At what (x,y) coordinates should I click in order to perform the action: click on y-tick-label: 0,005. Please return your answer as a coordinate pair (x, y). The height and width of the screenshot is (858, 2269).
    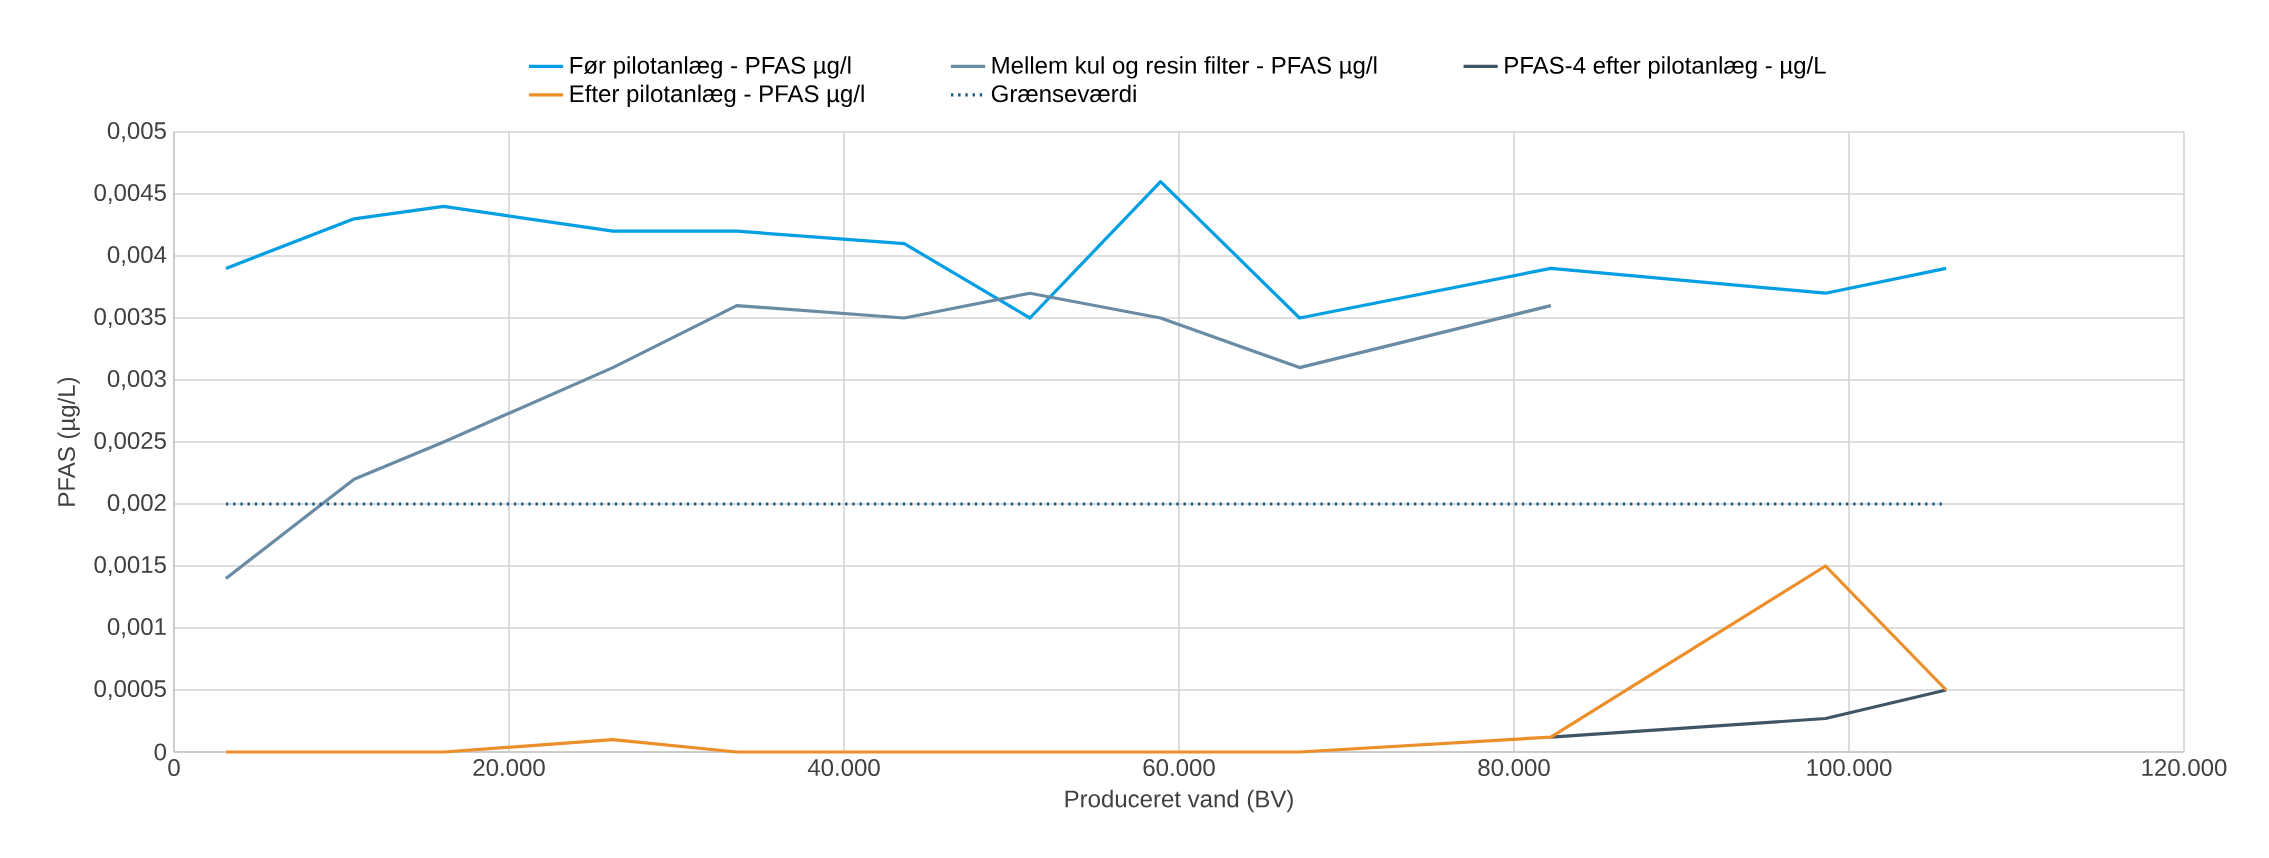
    Looking at the image, I should click on (136, 132).